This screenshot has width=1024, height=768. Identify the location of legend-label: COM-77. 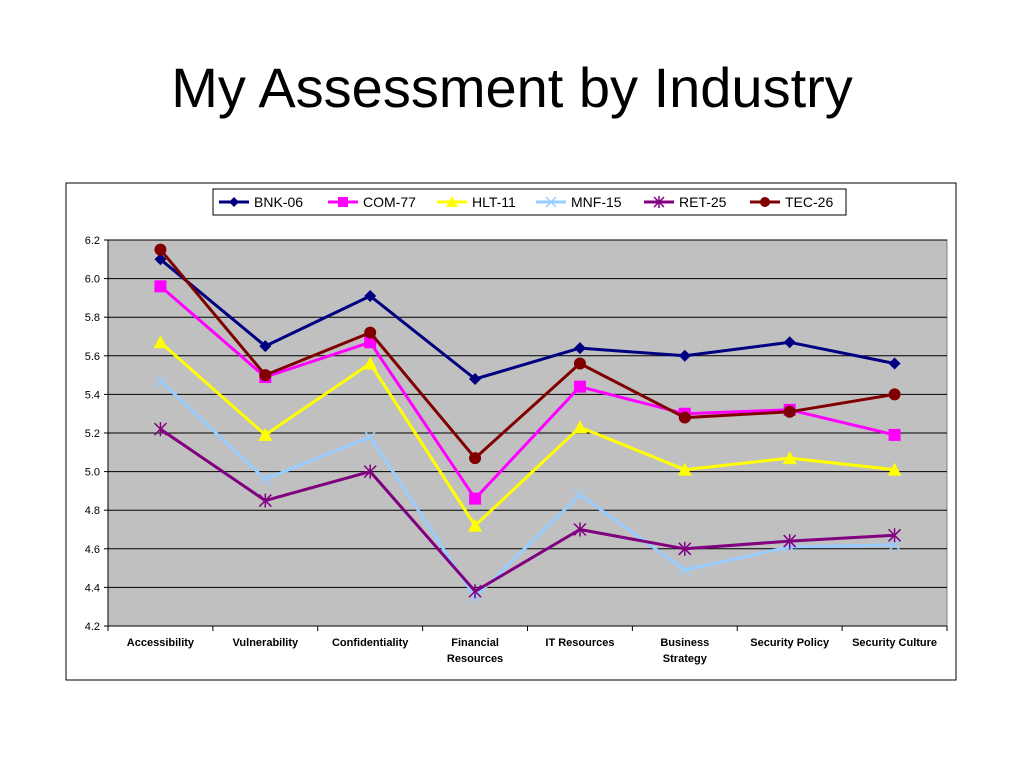
(389, 202).